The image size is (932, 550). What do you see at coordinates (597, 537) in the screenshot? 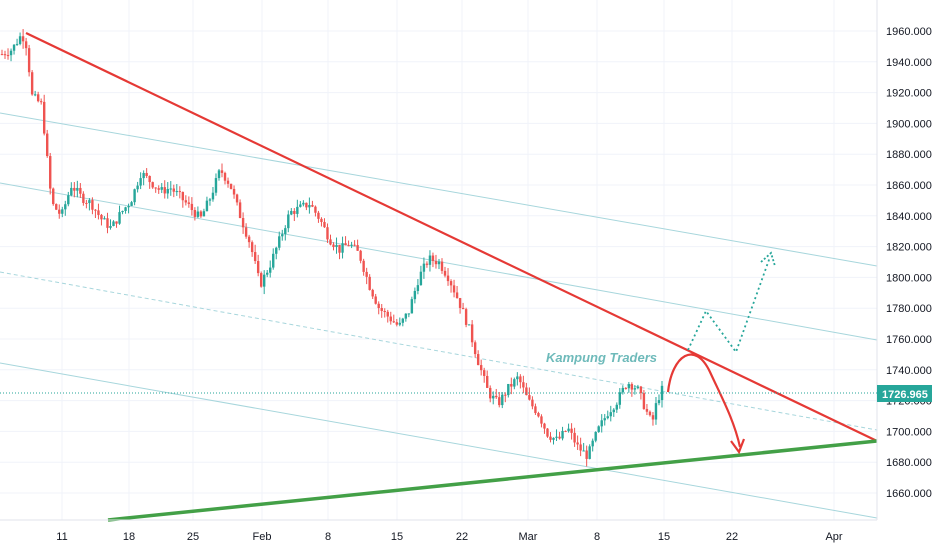
I see `x-tick-label: 8` at bounding box center [597, 537].